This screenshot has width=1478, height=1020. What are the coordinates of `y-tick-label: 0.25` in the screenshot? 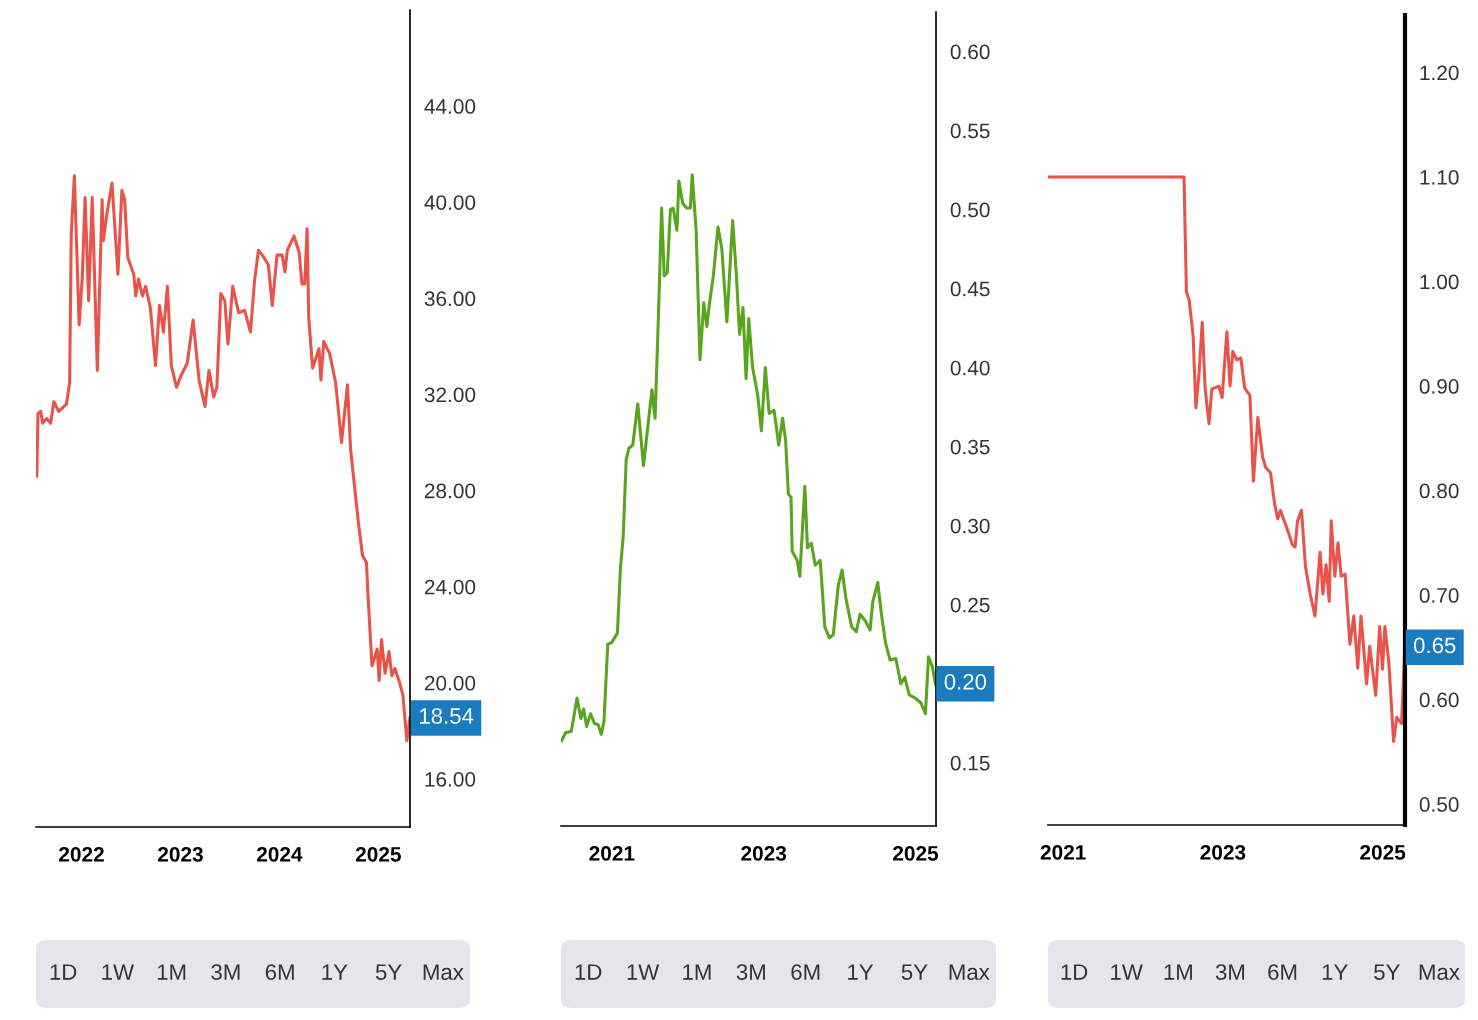 It's located at (970, 605).